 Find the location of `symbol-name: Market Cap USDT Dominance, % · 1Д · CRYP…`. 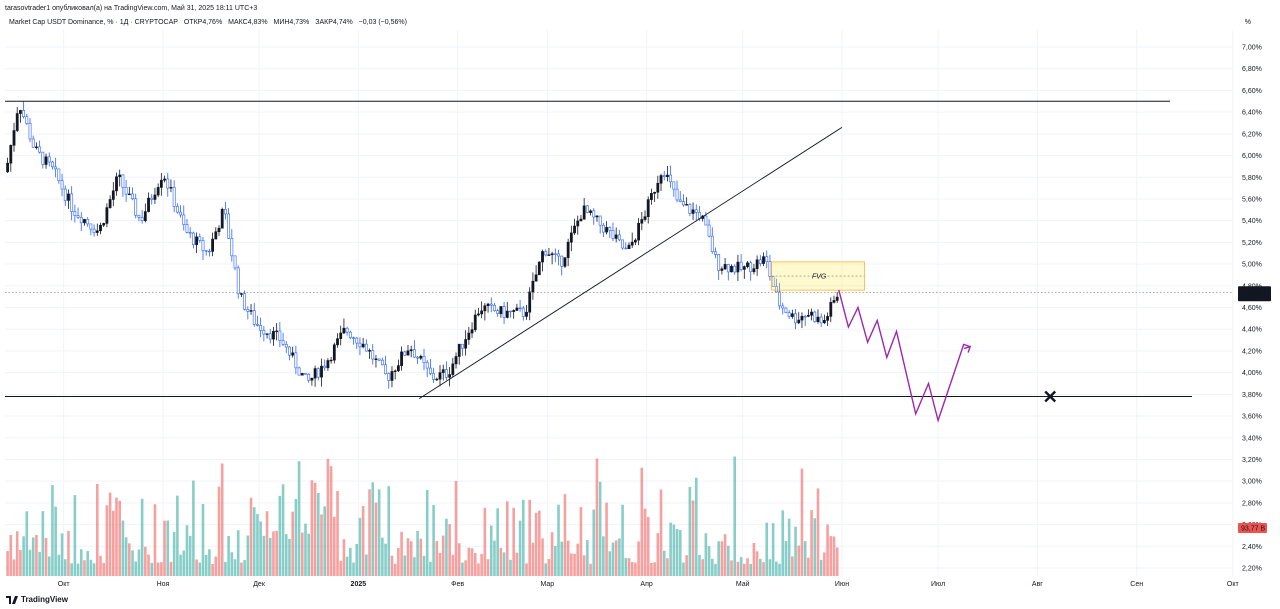

symbol-name: Market Cap USDT Dominance, % · 1Д · CRYP… is located at coordinates (93, 22).